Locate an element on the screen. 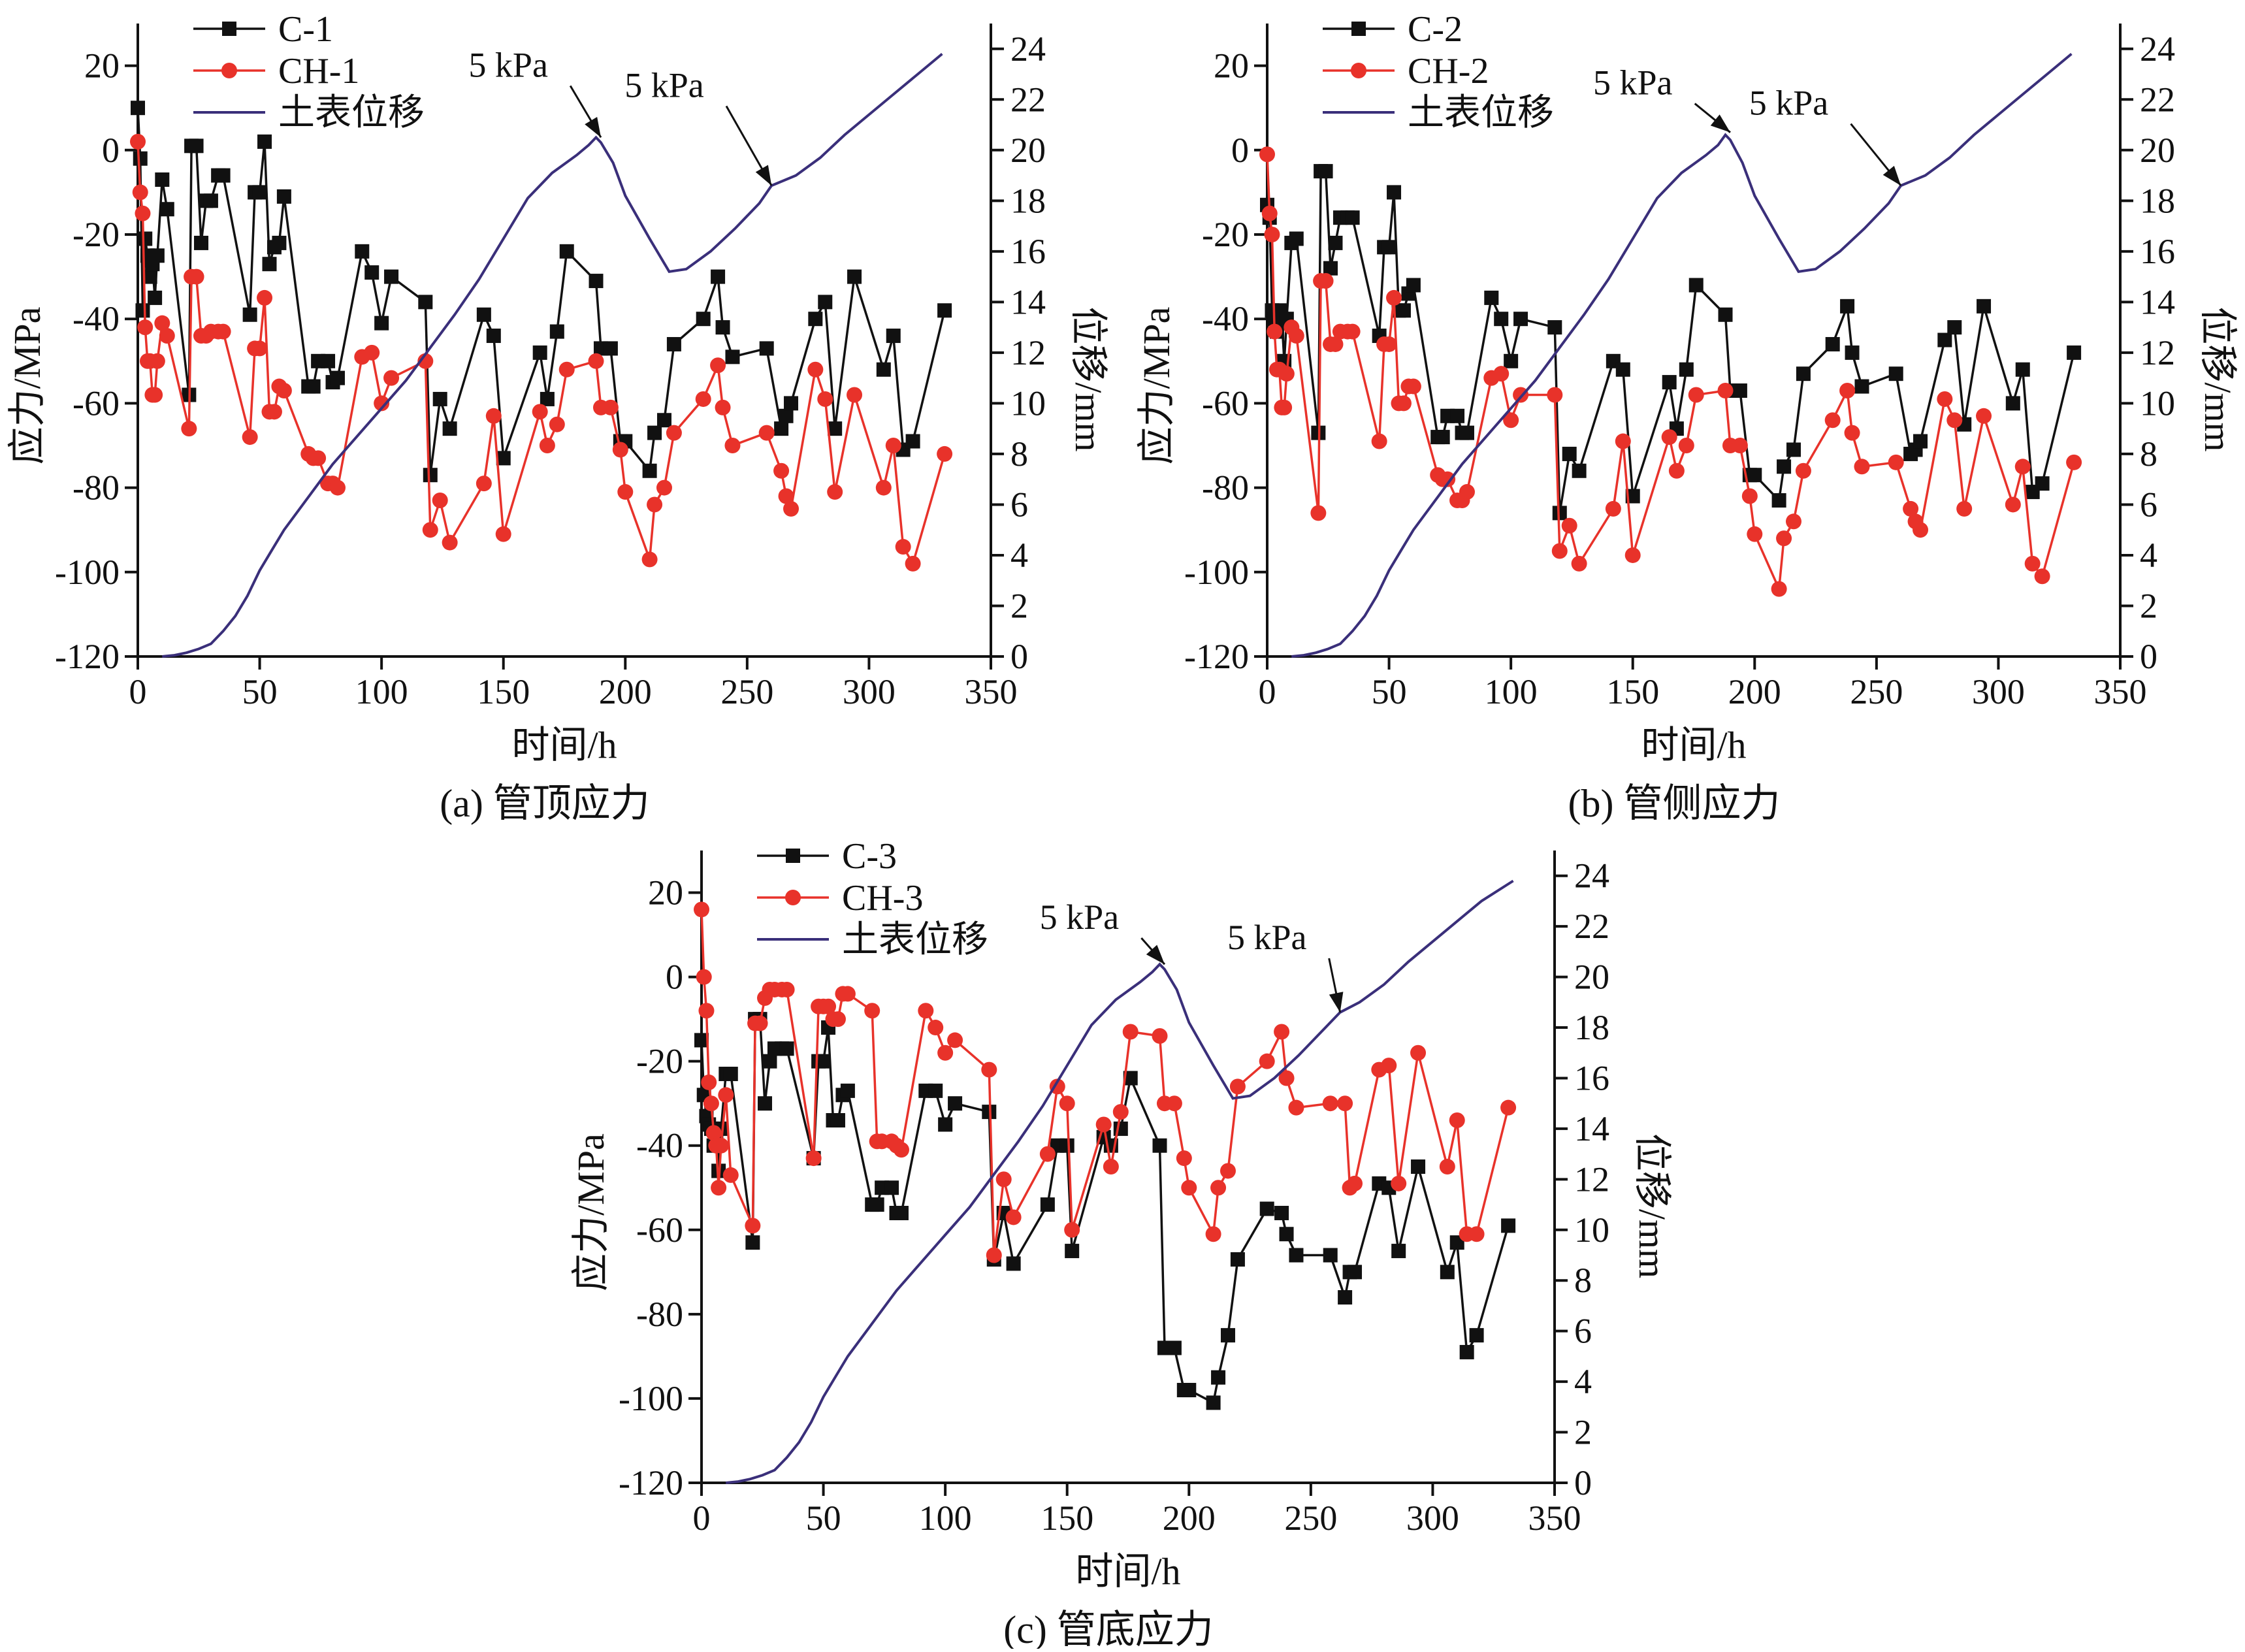 The width and height of the screenshot is (2245, 1652). y-tick-label: 0 is located at coordinates (111, 150).